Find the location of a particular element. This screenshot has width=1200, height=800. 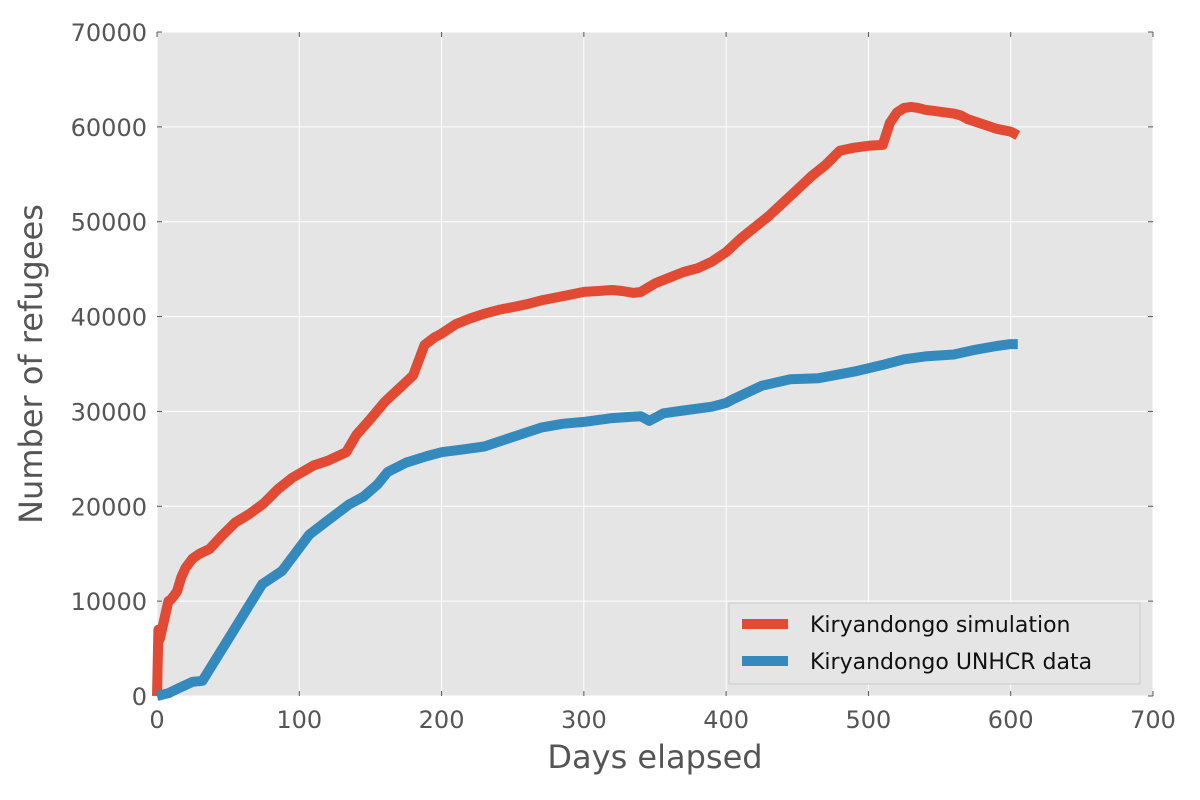

x-tick-label: 200 is located at coordinates (442, 720).